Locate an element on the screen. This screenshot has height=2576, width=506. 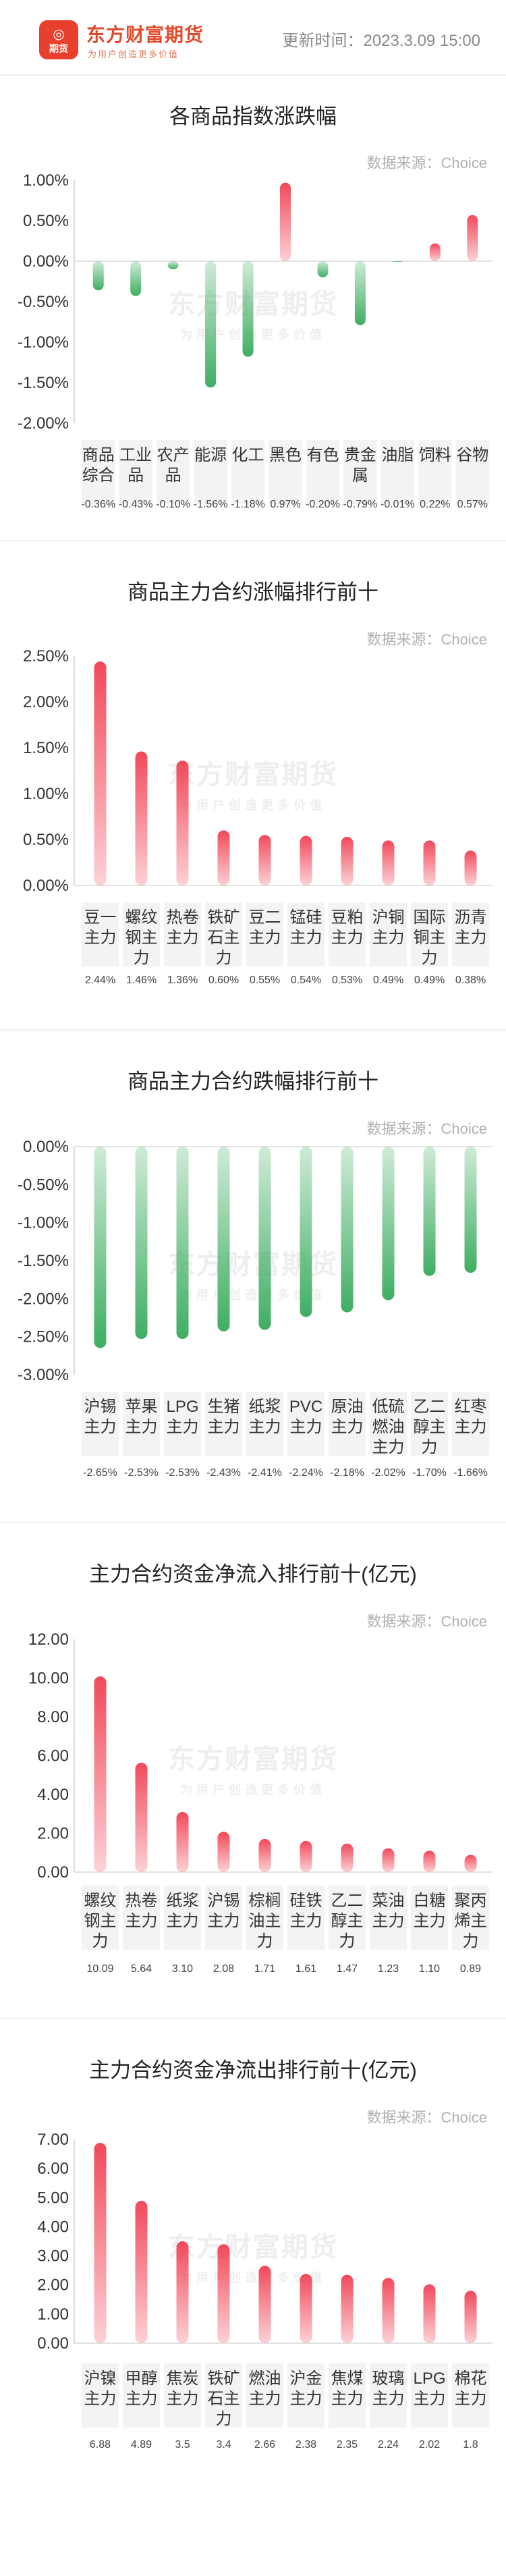
watermark: 东方财富期货为用户创造更多价值 is located at coordinates (253, 1767).